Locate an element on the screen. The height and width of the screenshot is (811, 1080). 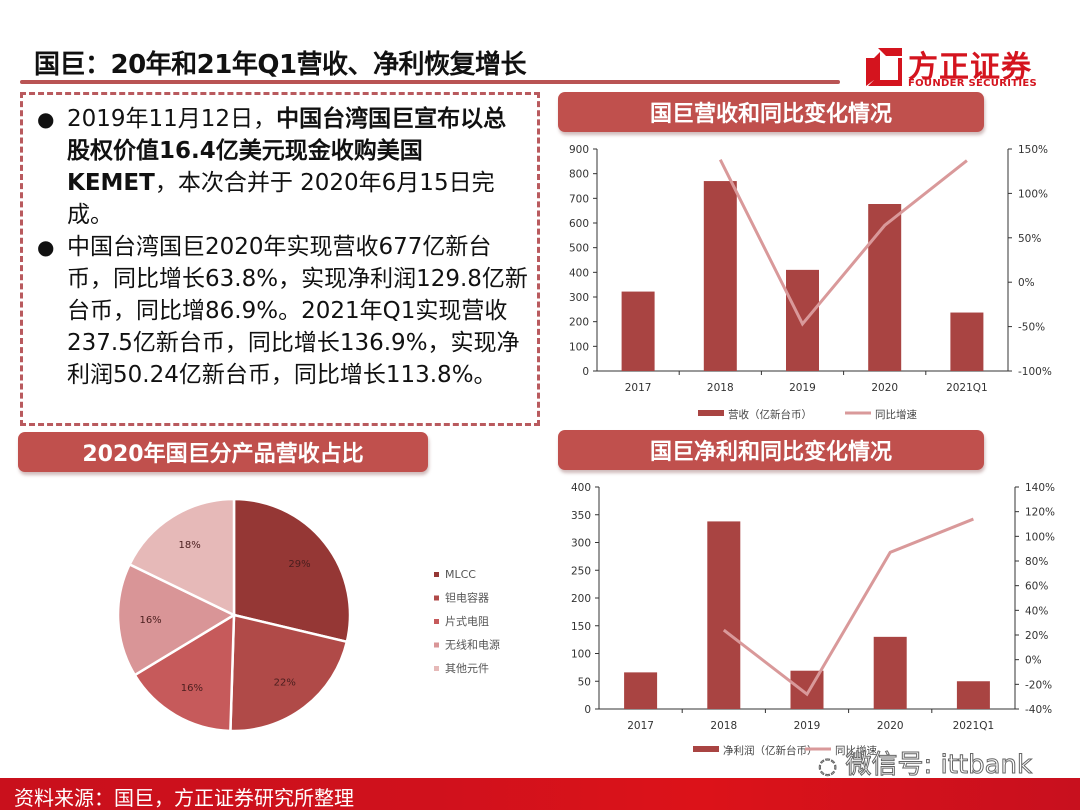
y-tick-left: 150 is located at coordinates (581, 627).